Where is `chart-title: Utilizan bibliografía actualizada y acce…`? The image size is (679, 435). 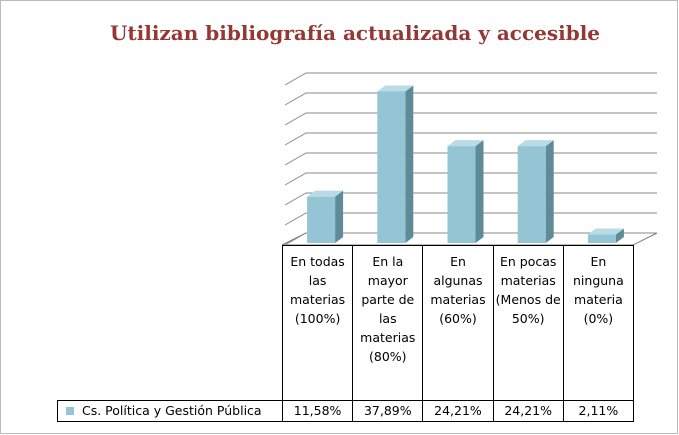
chart-title: Utilizan bibliografía actualizada y acce… is located at coordinates (355, 33).